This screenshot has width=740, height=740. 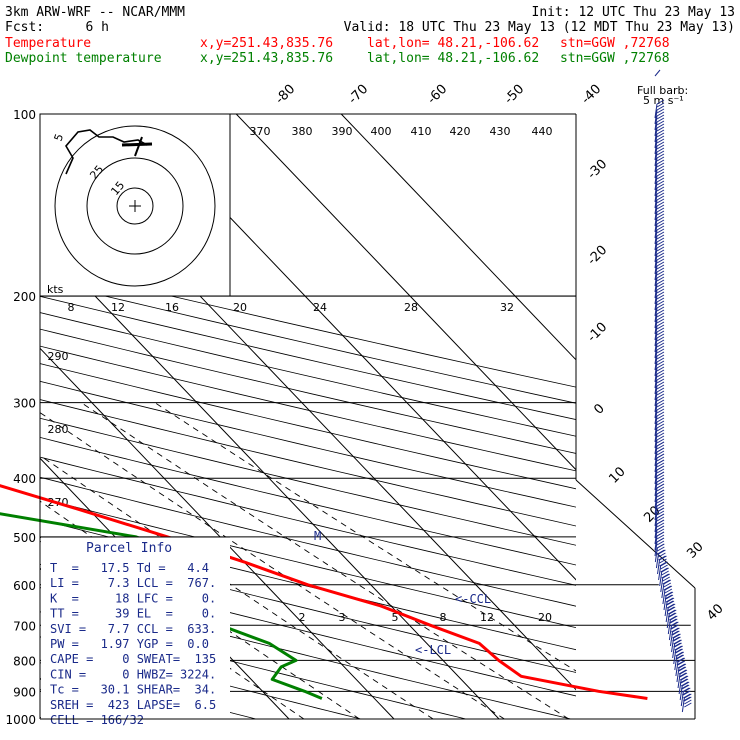 What do you see at coordinates (133, 629) in the screenshot?
I see `parcel-info-row: SVI = 7.7 CCL = 633.` at bounding box center [133, 629].